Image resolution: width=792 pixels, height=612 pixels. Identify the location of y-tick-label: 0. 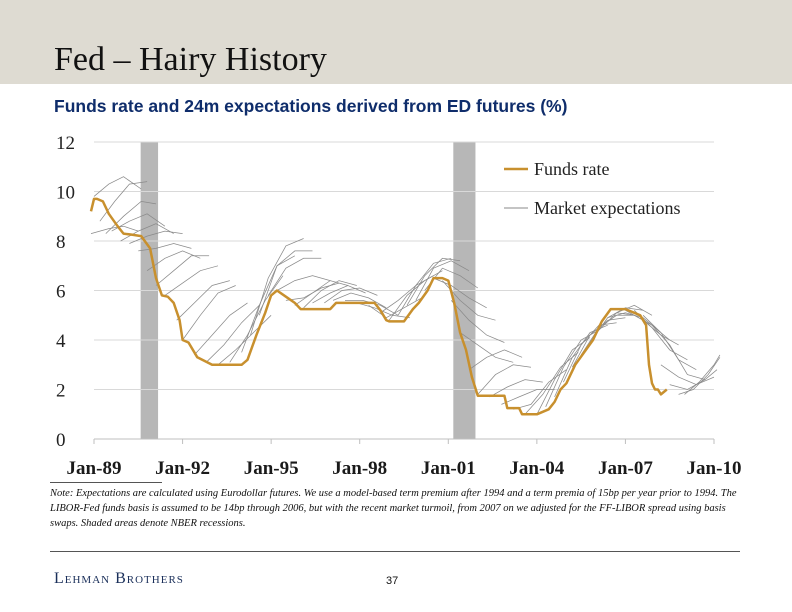
(61, 440).